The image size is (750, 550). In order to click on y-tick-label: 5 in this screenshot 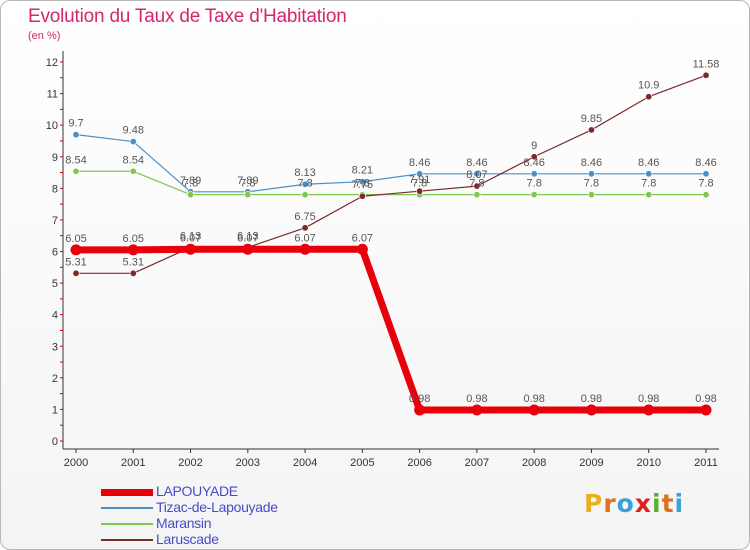, I will do `click(55, 284)`.